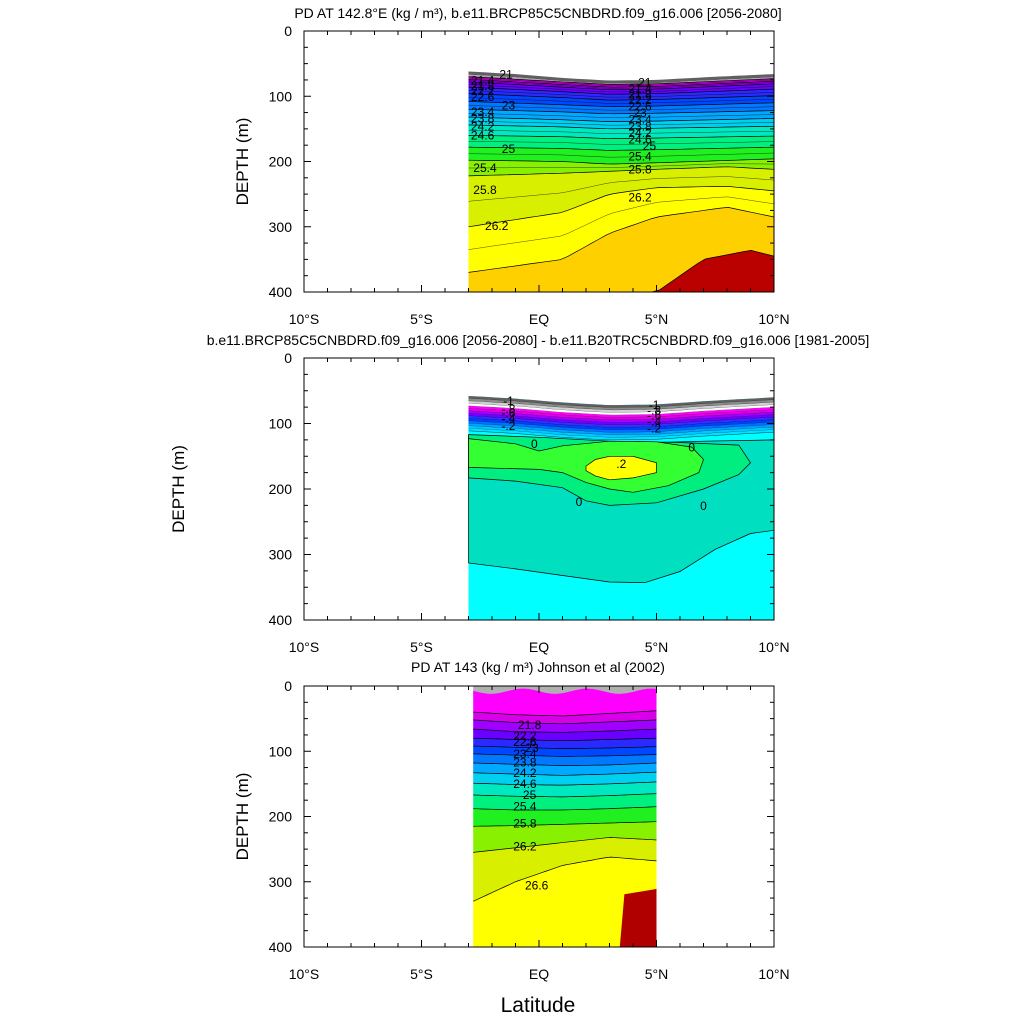 This screenshot has width=1024, height=1024. Describe the element at coordinates (281, 489) in the screenshot. I see `y-tick-label: 200` at that location.